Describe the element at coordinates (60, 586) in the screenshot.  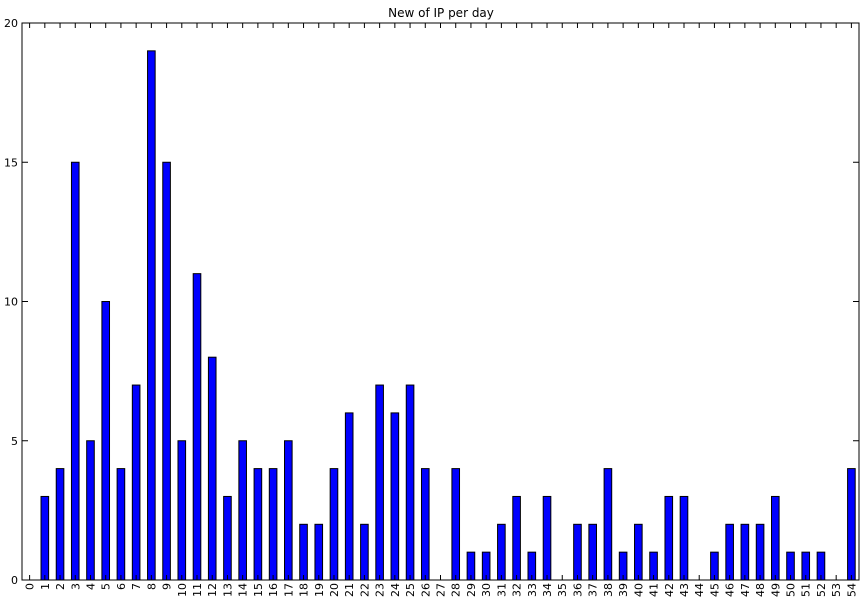
I see `x-tick-label-2: 2` at that location.